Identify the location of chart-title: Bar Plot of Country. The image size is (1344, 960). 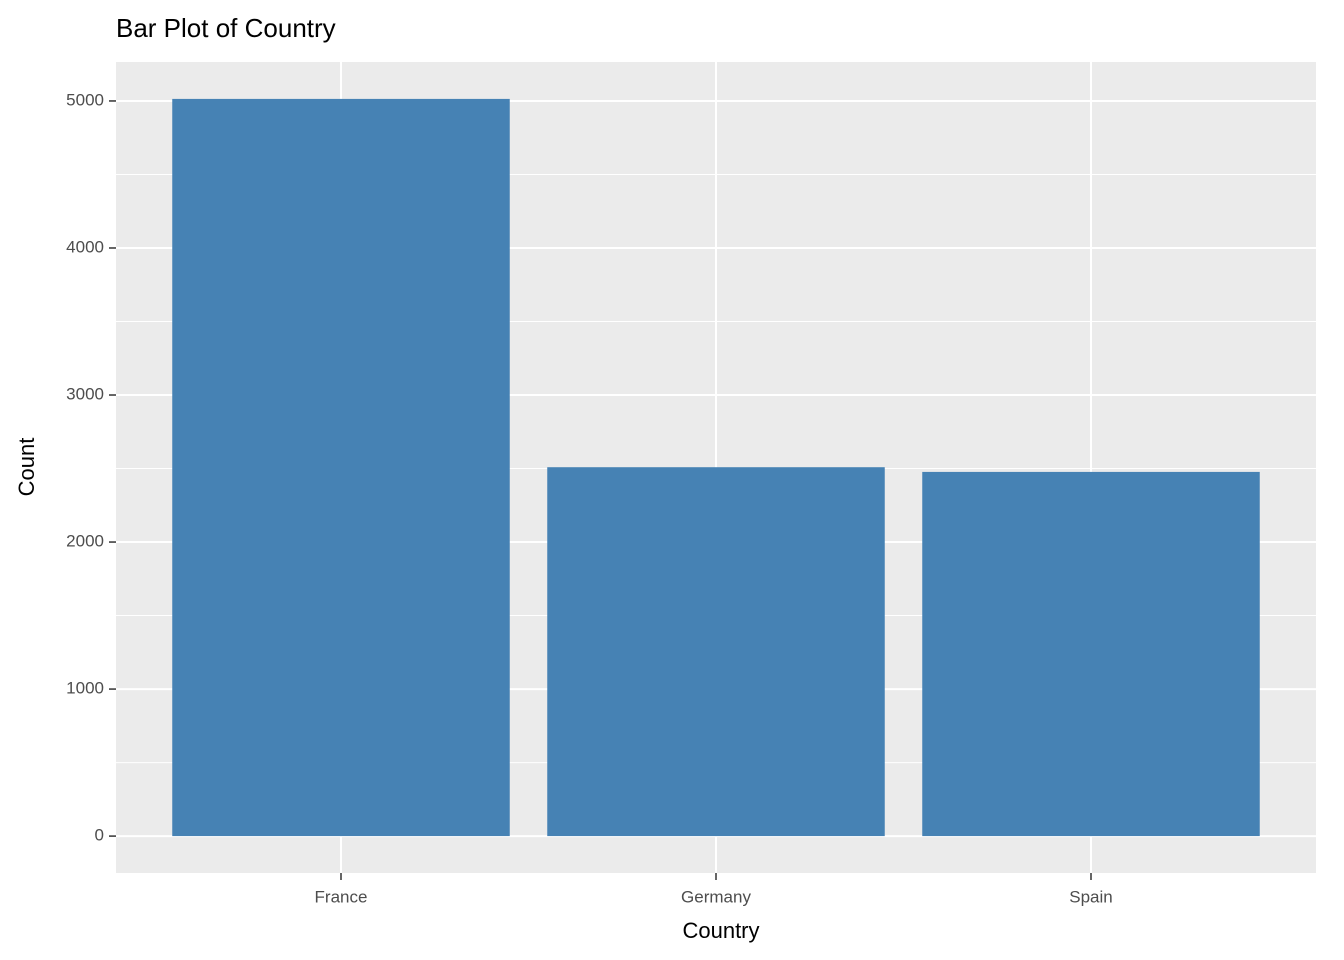
(226, 28).